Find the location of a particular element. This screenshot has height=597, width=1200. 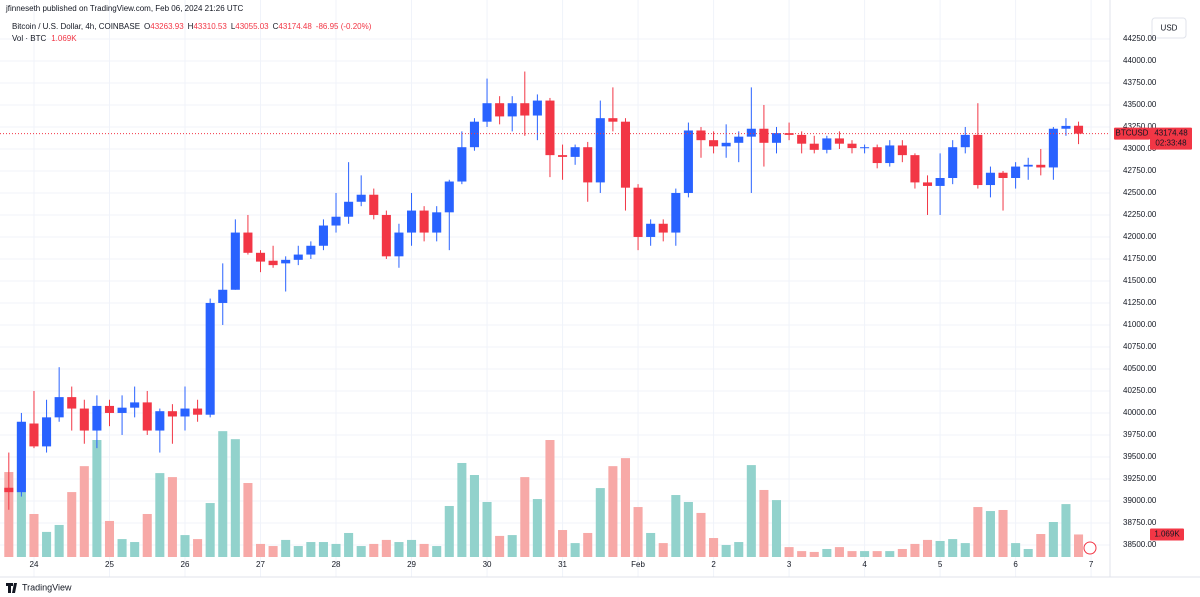

y-tick-label: 38500.00 is located at coordinates (1140, 544).